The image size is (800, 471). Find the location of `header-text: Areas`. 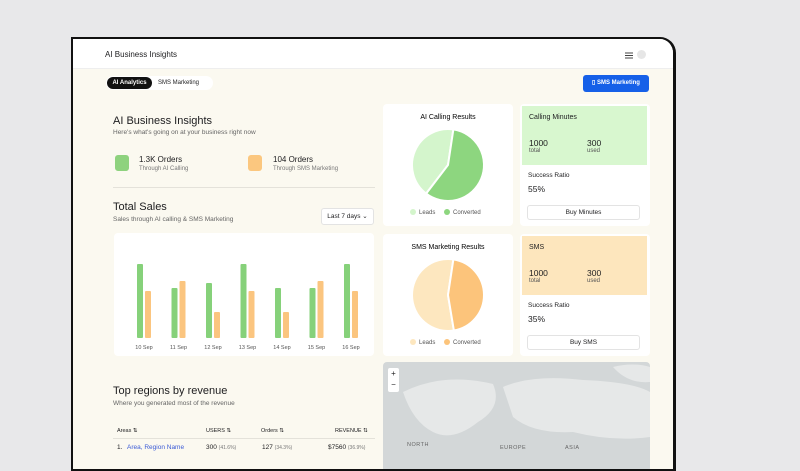

header-text: Areas is located at coordinates (124, 431).